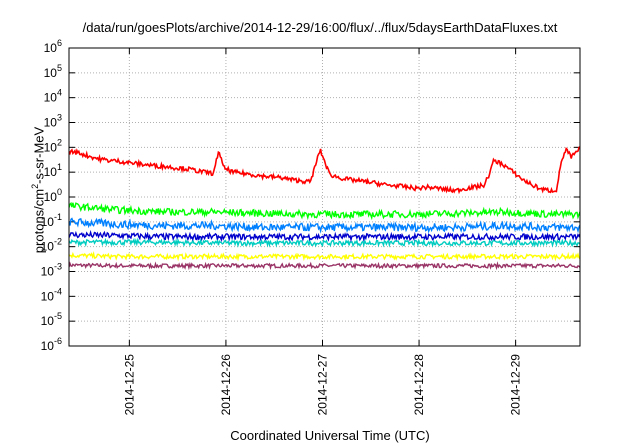 This screenshot has width=640, height=448. What do you see at coordinates (226, 385) in the screenshot?
I see `x-tick-label: 2014-12-26` at bounding box center [226, 385].